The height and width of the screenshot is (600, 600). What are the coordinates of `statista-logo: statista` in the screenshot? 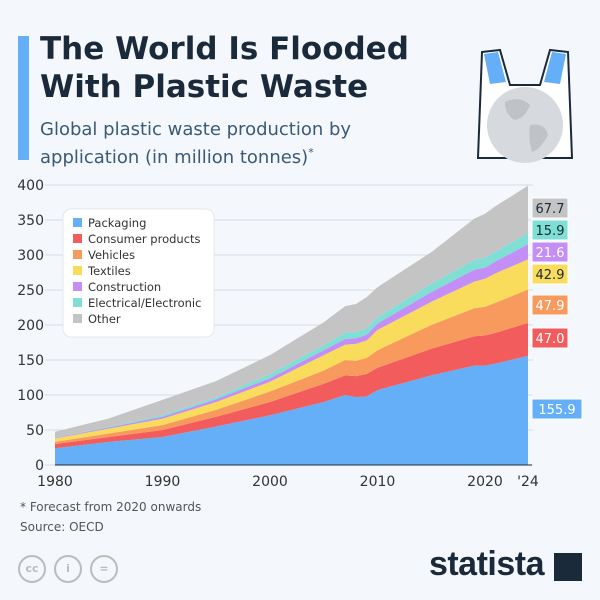 It's located at (486, 564).